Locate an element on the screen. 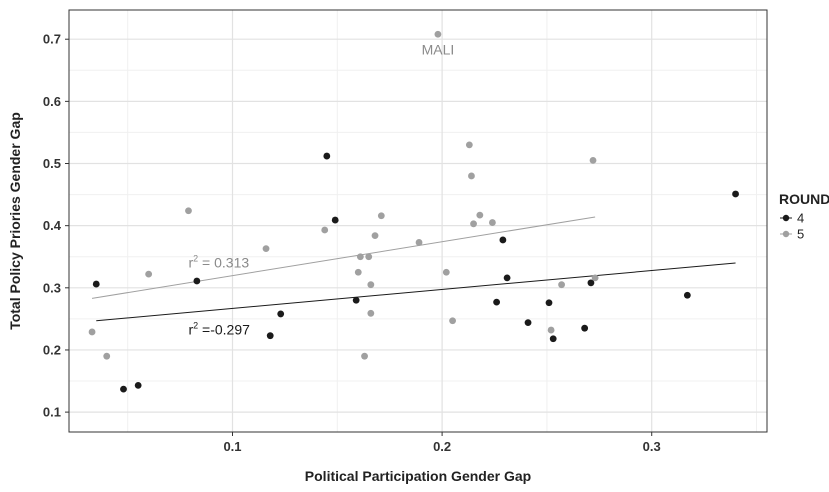 This screenshot has height=492, width=829. y-axis-title: Total Policy Priories Gender Gap is located at coordinates (15, 221).